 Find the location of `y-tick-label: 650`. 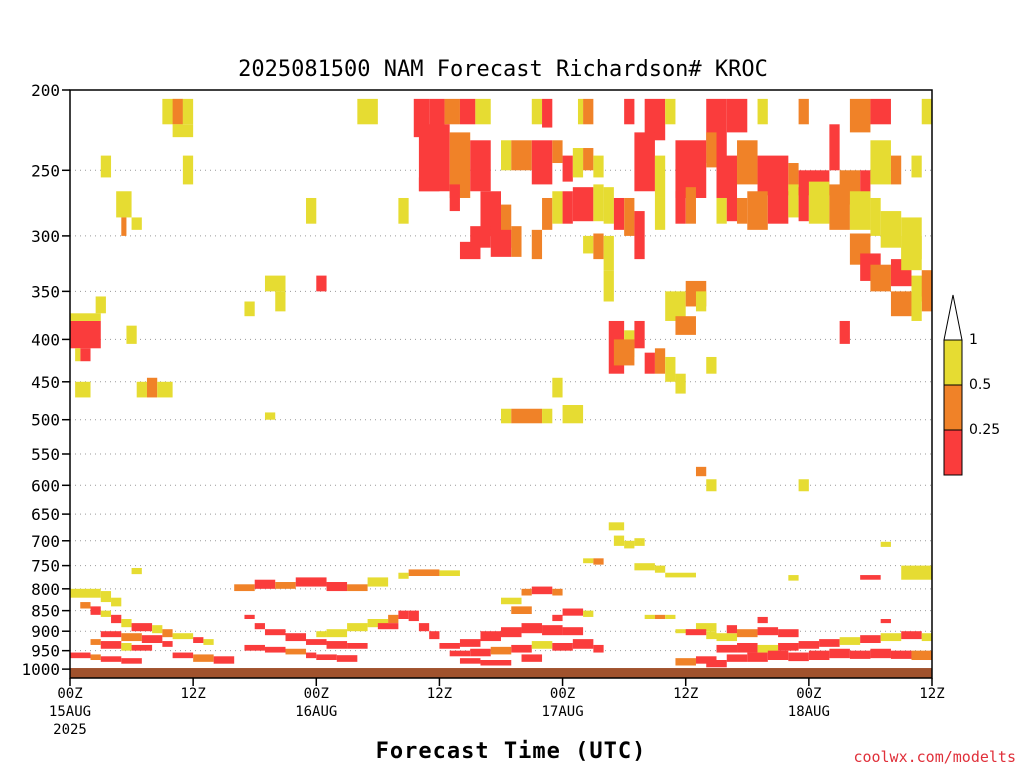

y-tick-label: 650 is located at coordinates (45, 514).